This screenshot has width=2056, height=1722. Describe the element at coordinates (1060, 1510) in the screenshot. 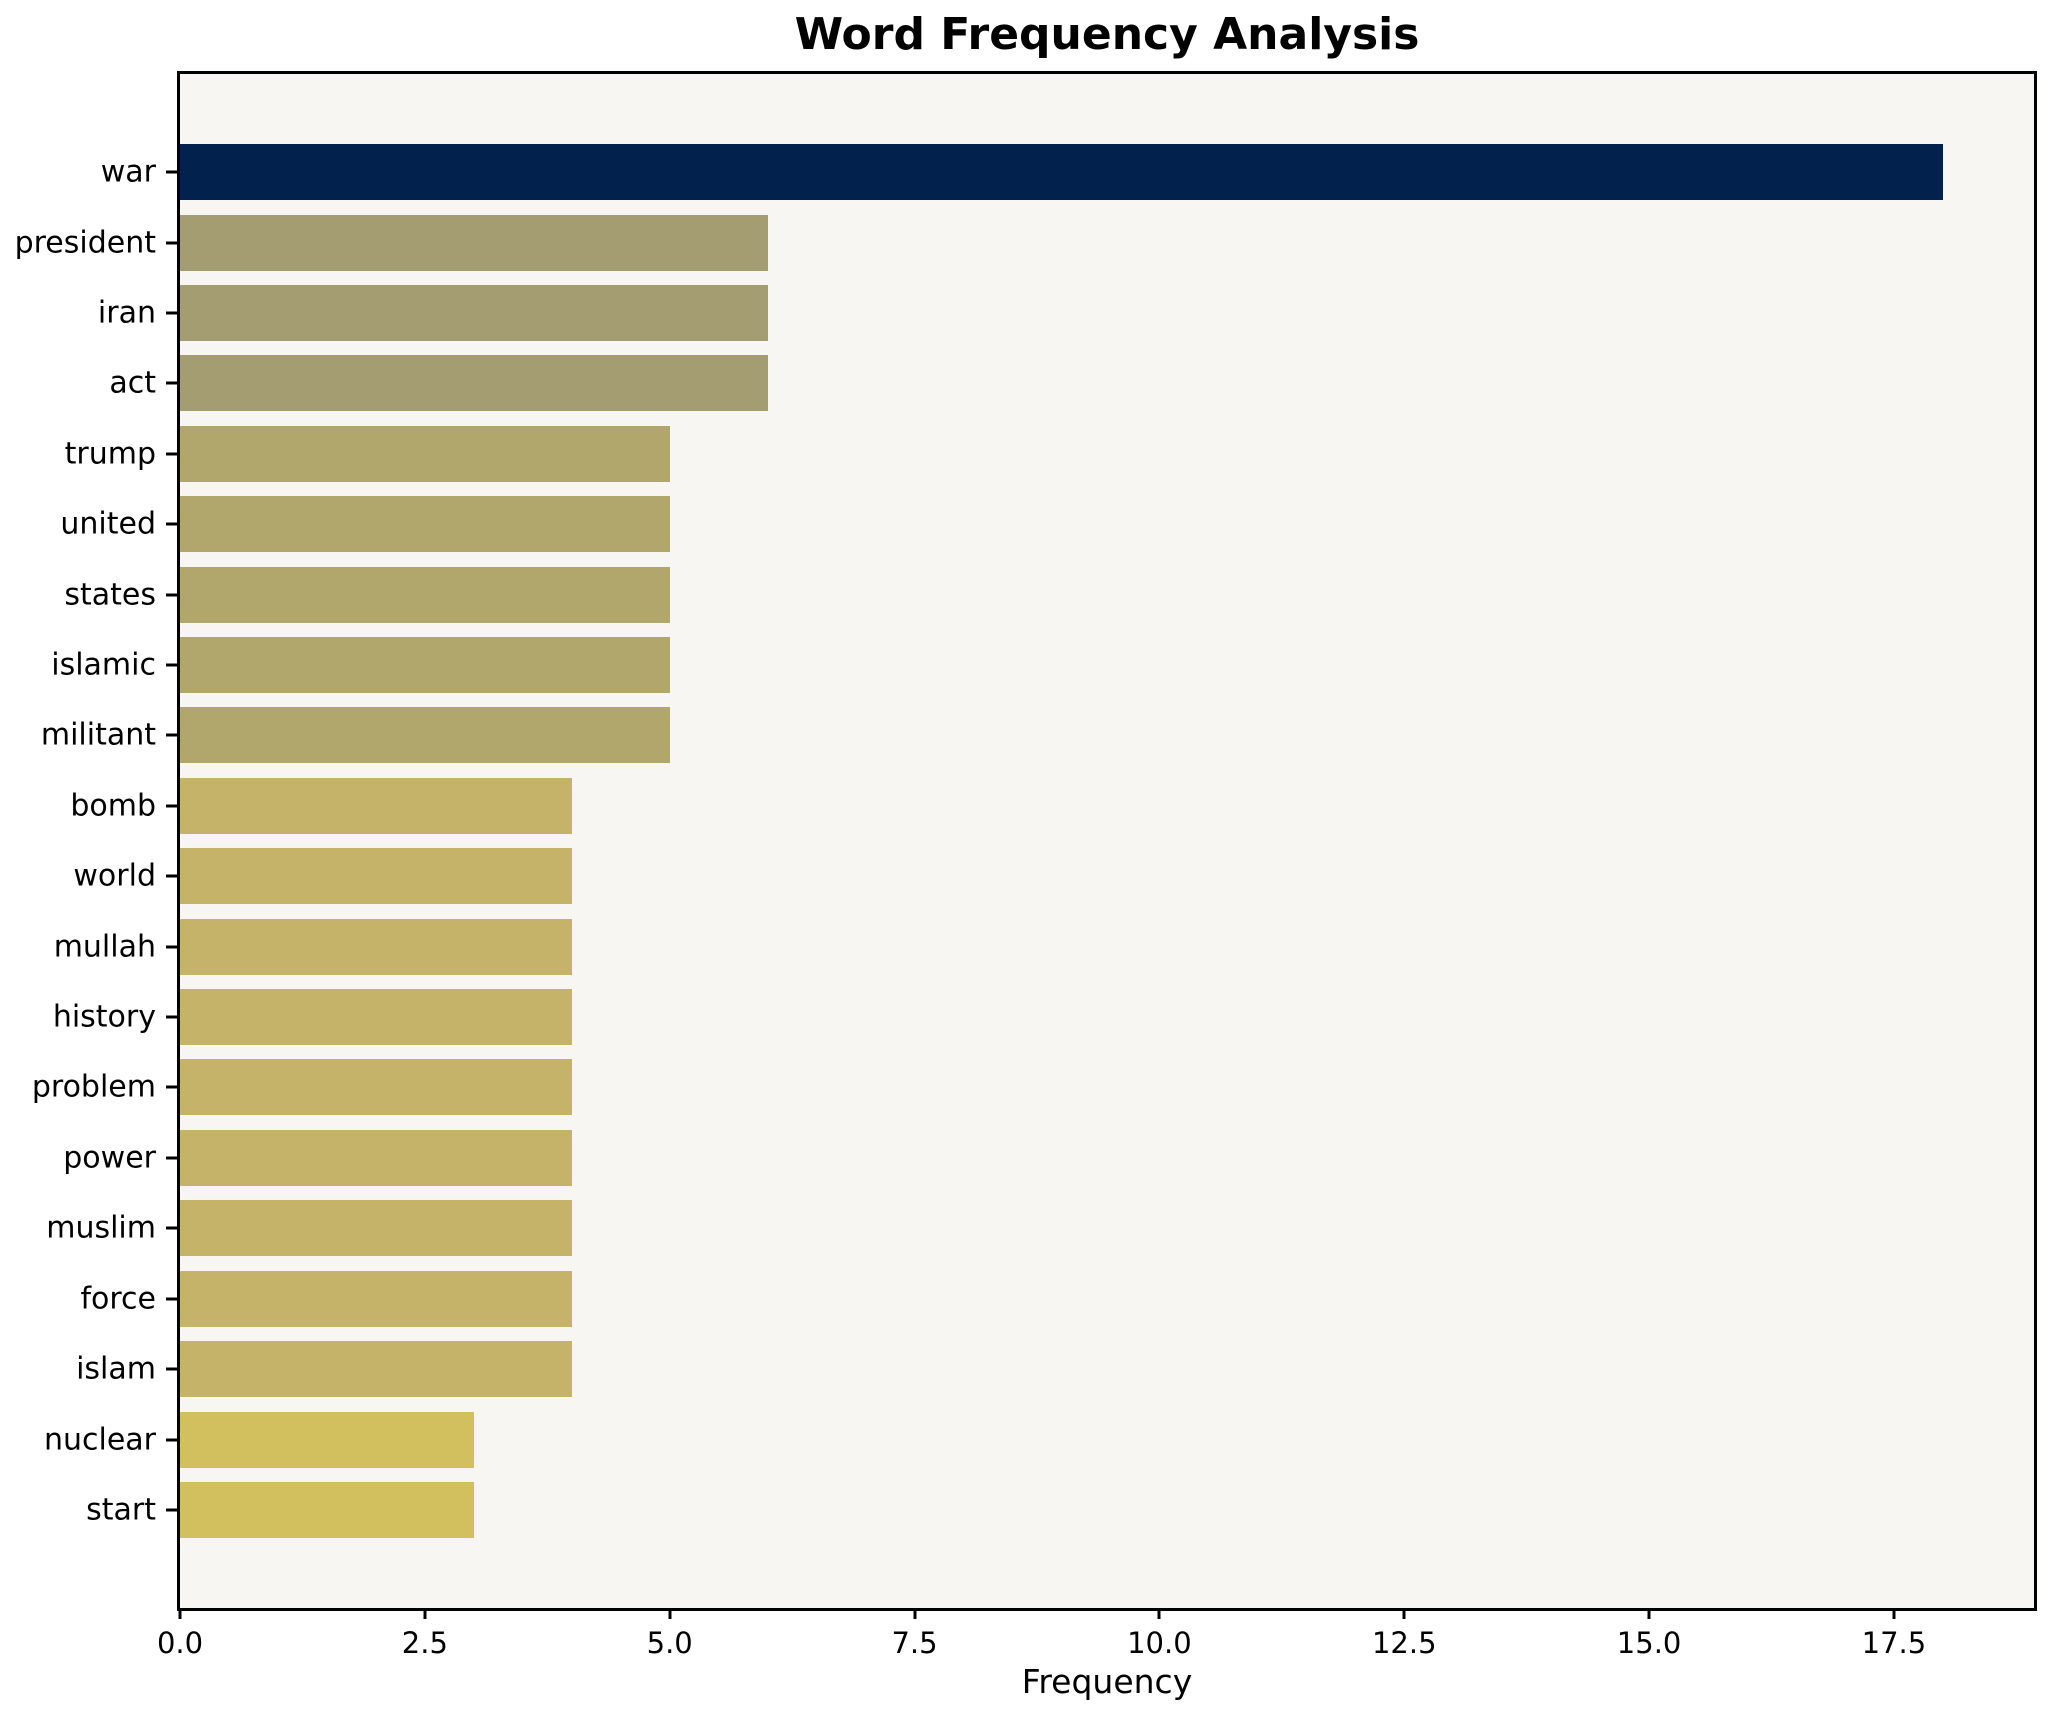

I see `bar-row: start` at that location.